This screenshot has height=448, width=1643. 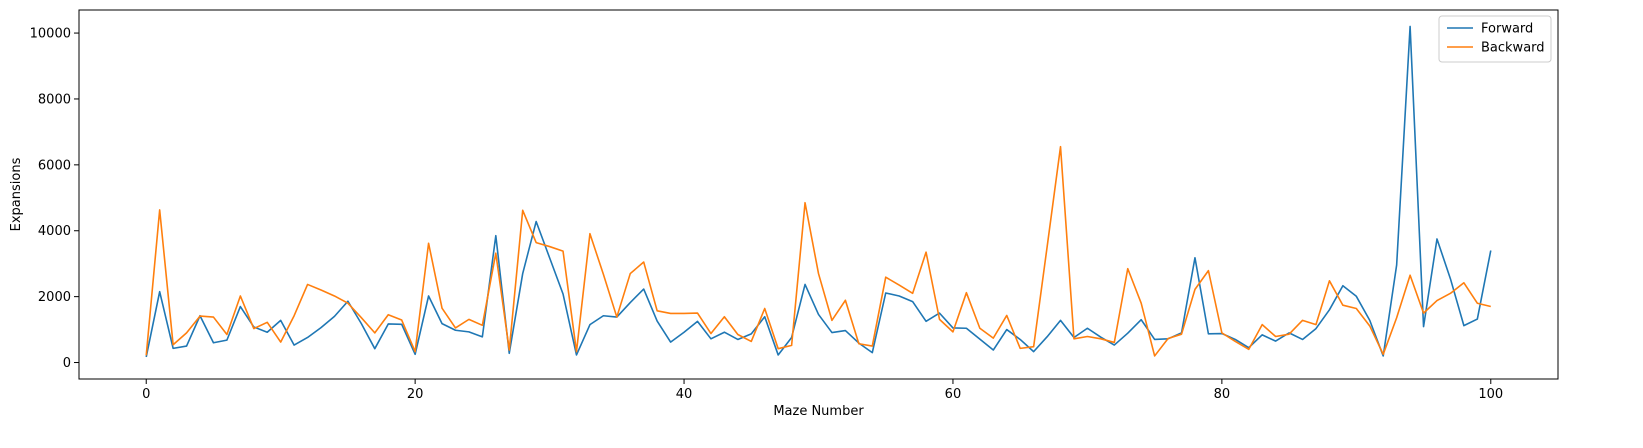 What do you see at coordinates (1513, 48) in the screenshot?
I see `legend-label-backward: Backward` at bounding box center [1513, 48].